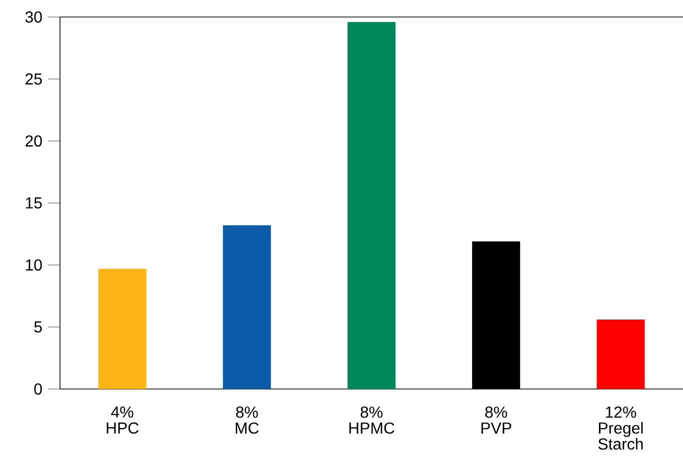 Image resolution: width=683 pixels, height=461 pixels. I want to click on y-tick-label: 15, so click(34, 203).